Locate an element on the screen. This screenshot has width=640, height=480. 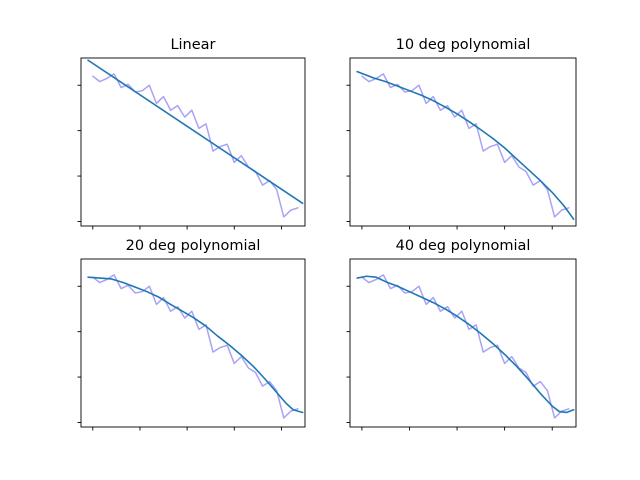
subplot-3: 20 deg polynomial is located at coordinates (191, 334).